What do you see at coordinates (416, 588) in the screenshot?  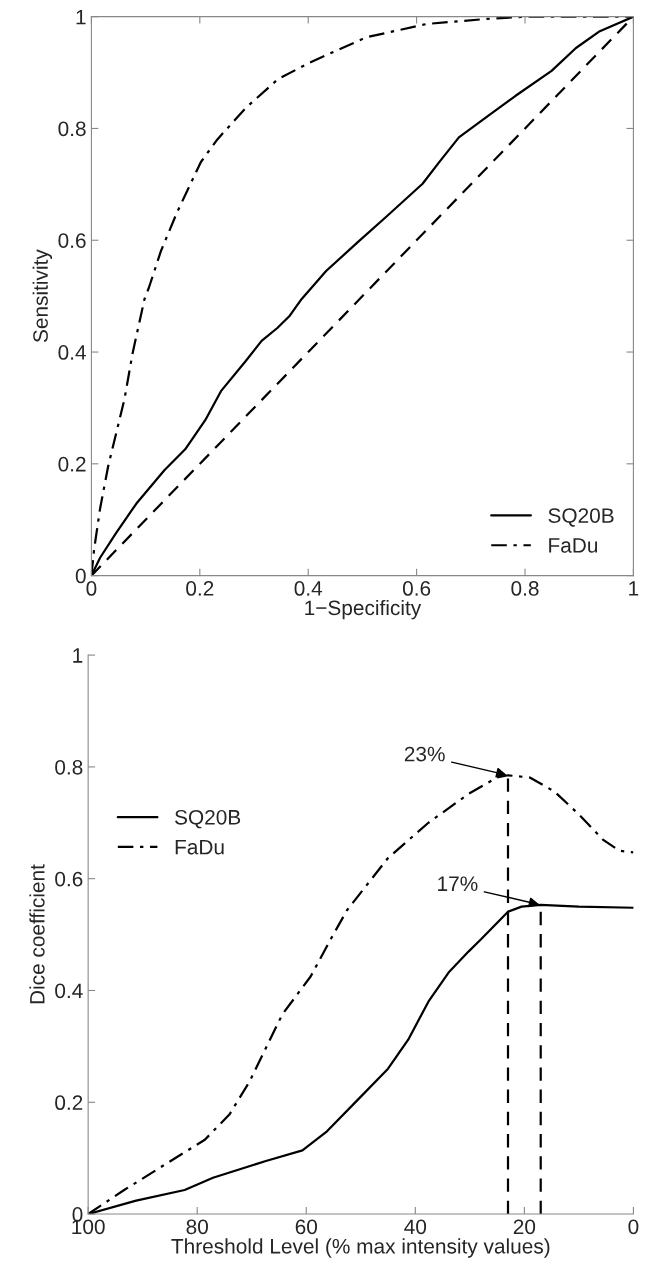 I see `x-tick-label: 0.6` at bounding box center [416, 588].